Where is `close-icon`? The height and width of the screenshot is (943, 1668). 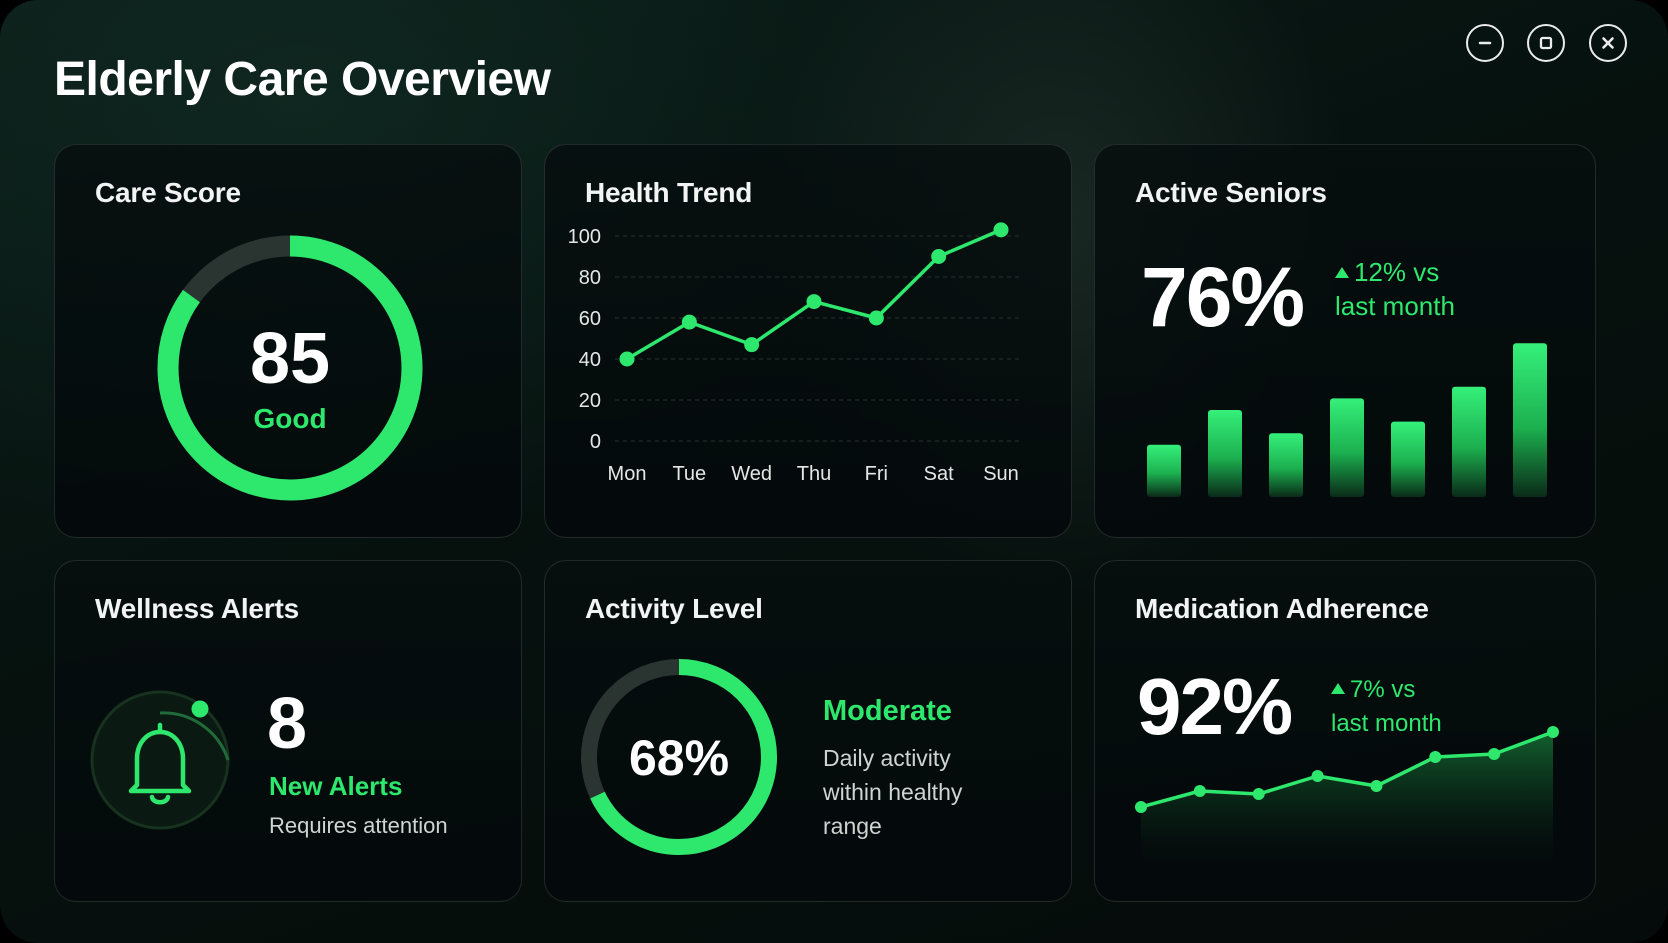
close-icon is located at coordinates (1608, 43).